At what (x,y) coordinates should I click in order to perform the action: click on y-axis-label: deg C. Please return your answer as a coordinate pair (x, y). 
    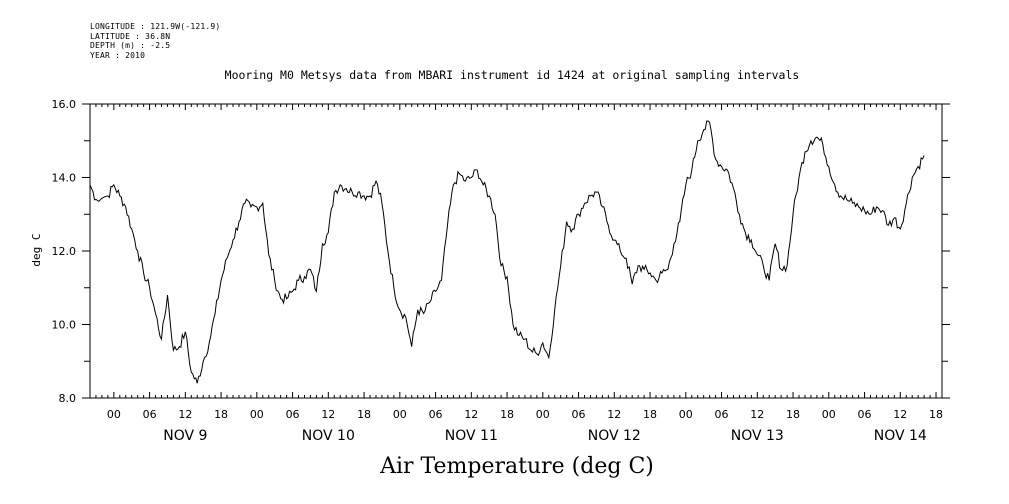
    Looking at the image, I should click on (36, 249).